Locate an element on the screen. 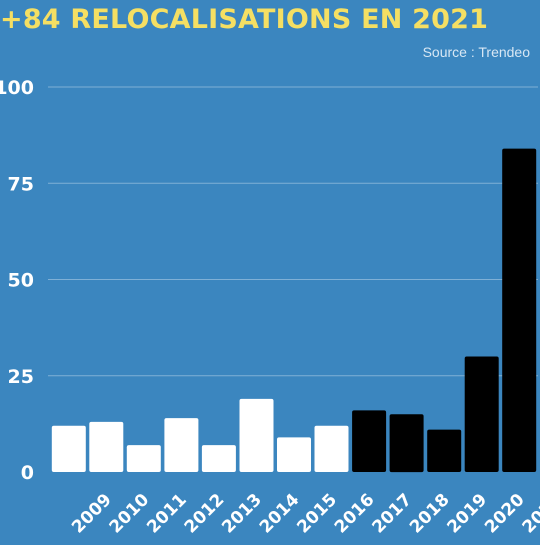  y-tick-label-100: 100 is located at coordinates (17, 88).